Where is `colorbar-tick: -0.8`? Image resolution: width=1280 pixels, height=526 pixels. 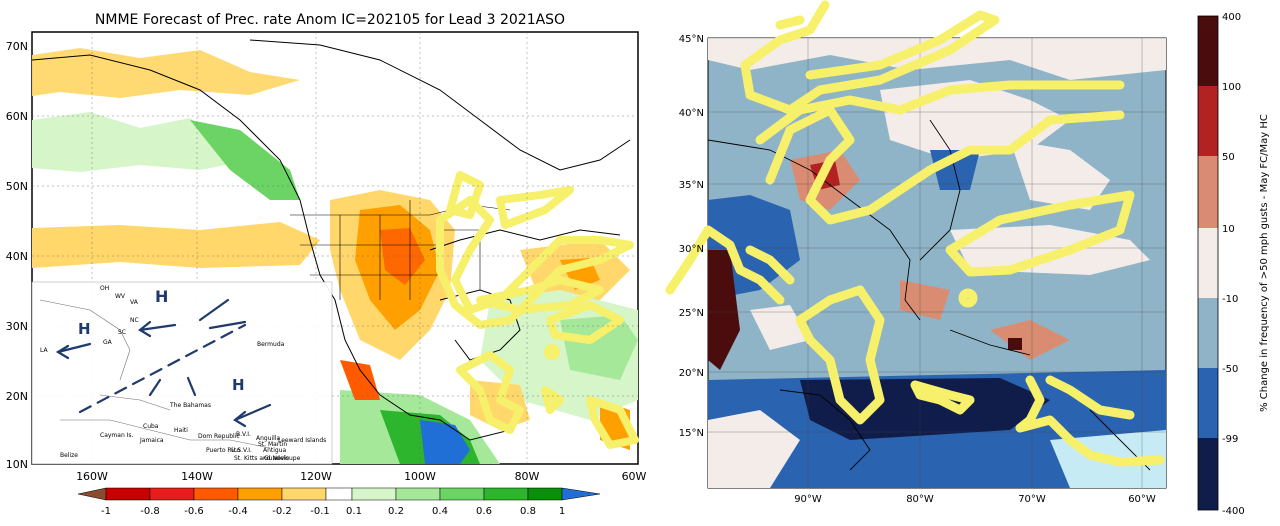
colorbar-tick: -0.8 is located at coordinates (150, 511).